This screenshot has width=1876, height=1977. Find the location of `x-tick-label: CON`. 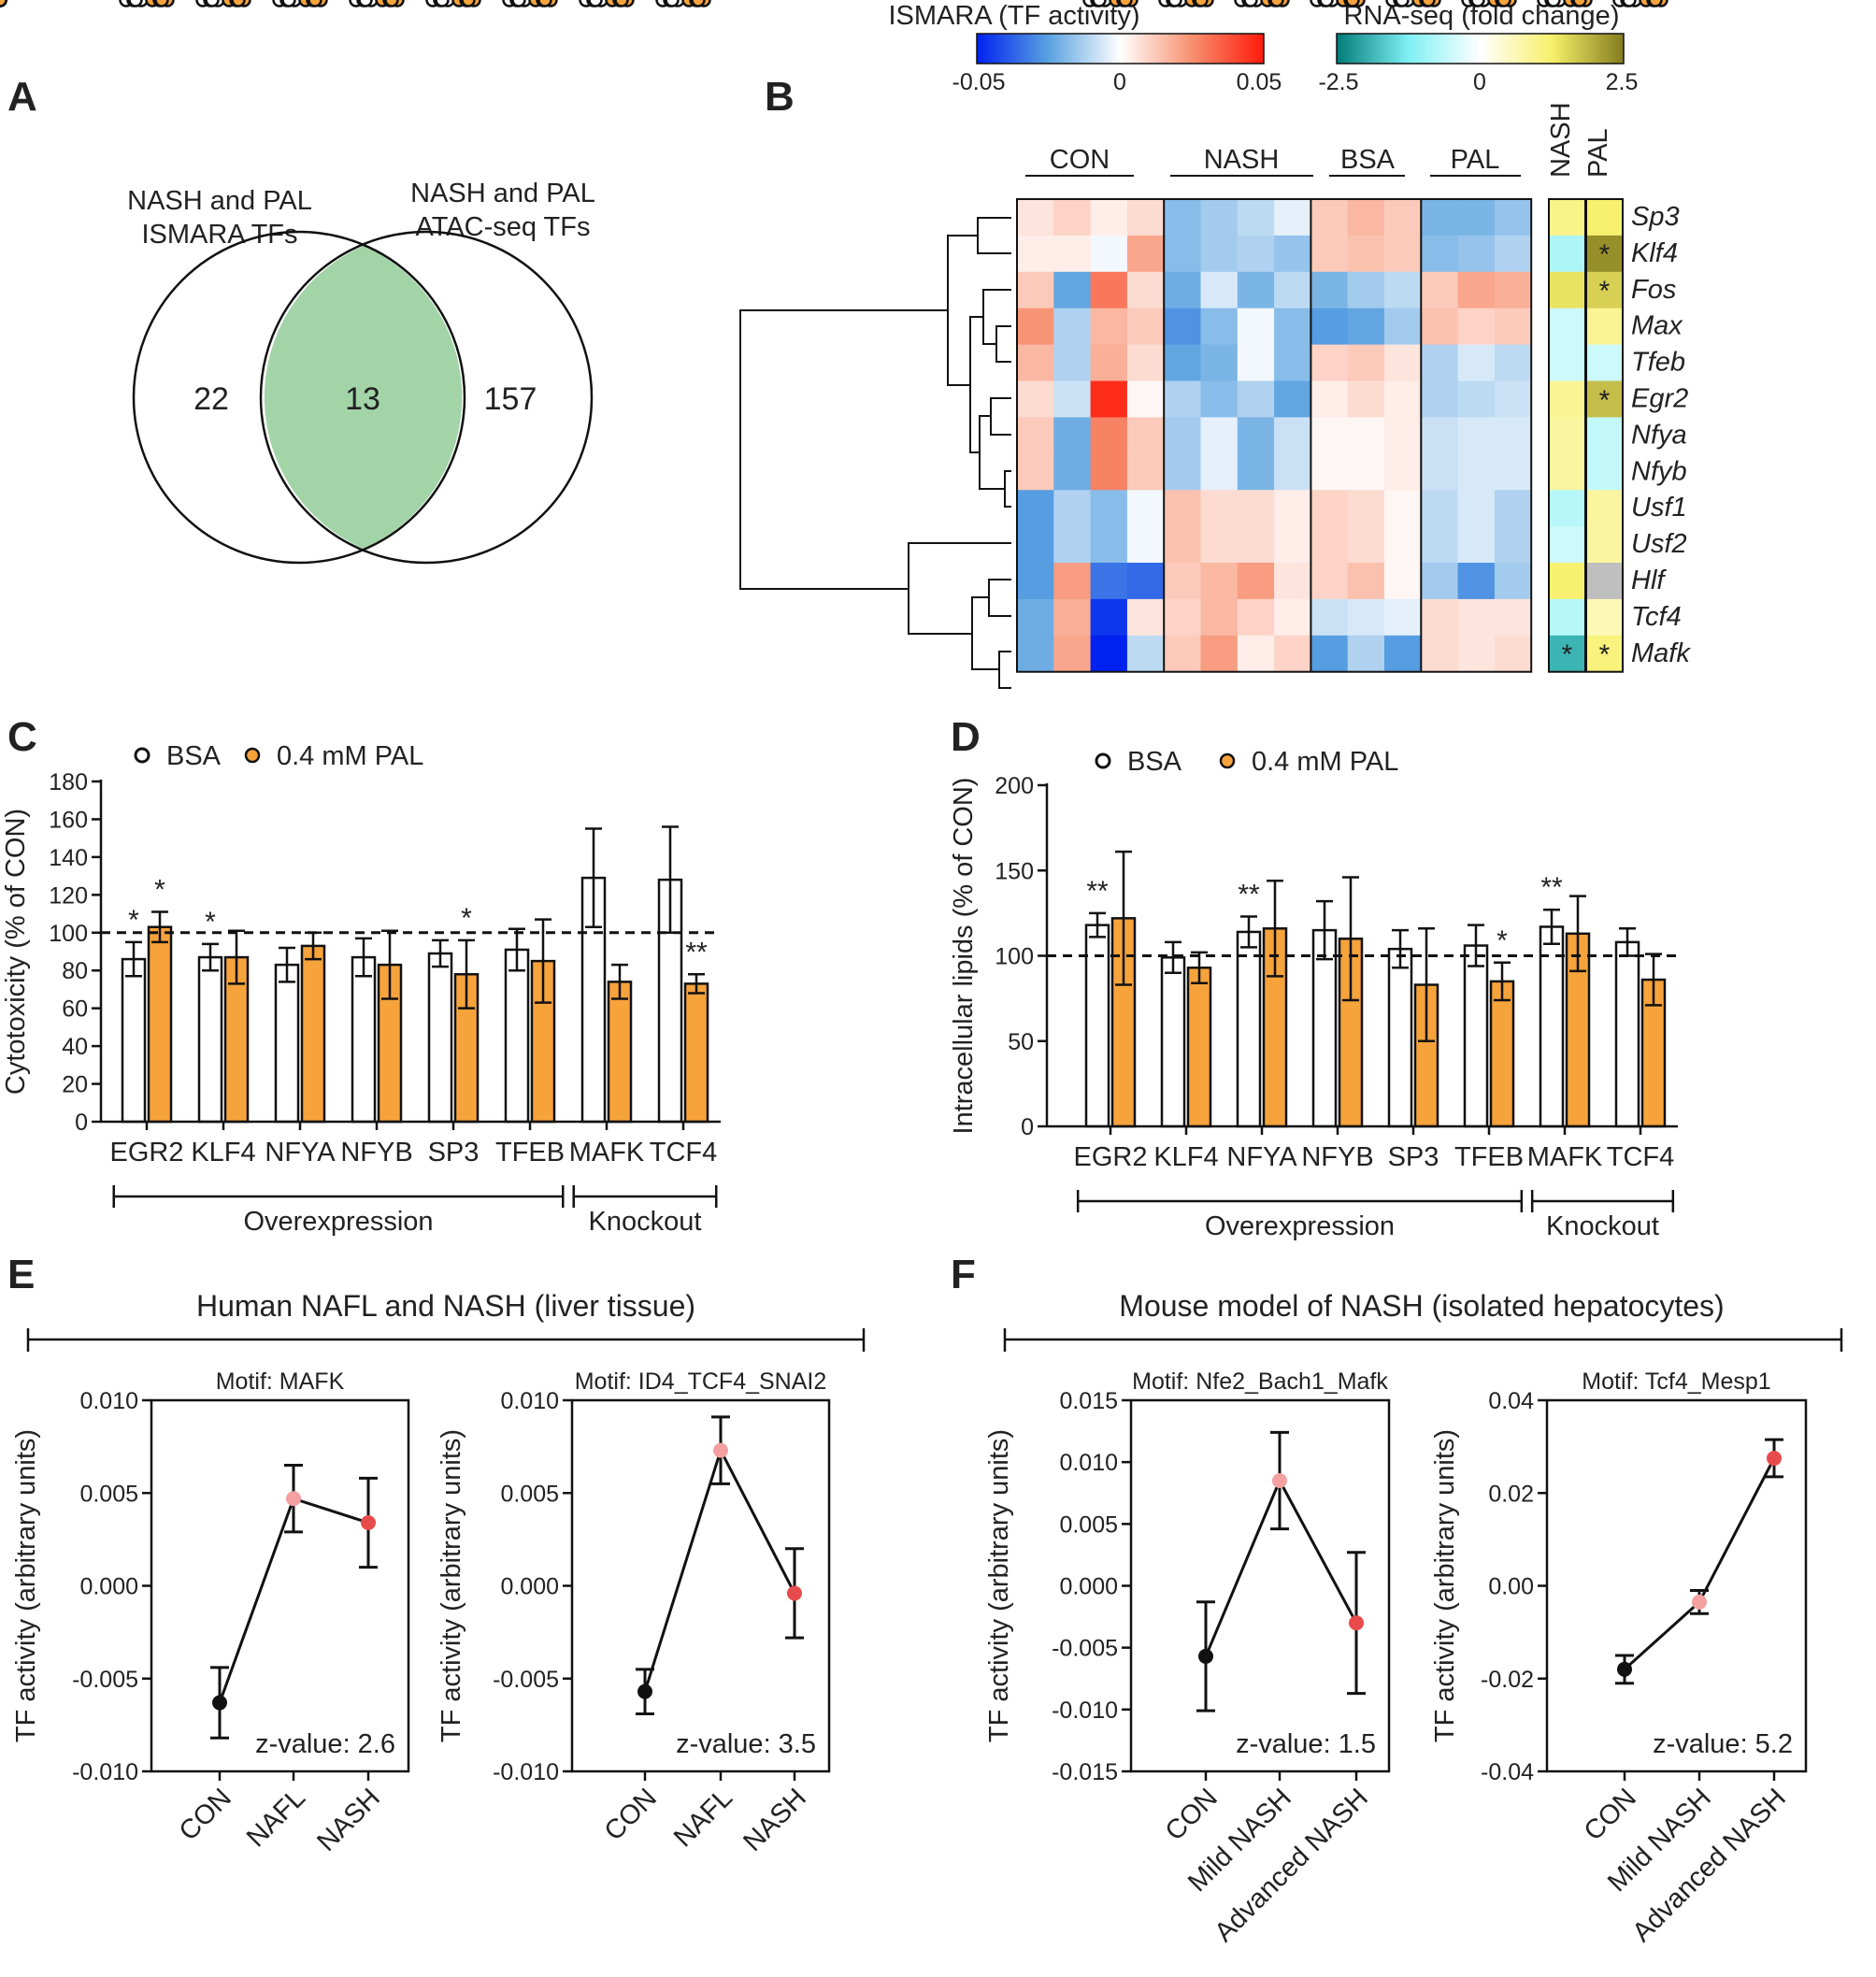

x-tick-label: CON is located at coordinates (1611, 1814).